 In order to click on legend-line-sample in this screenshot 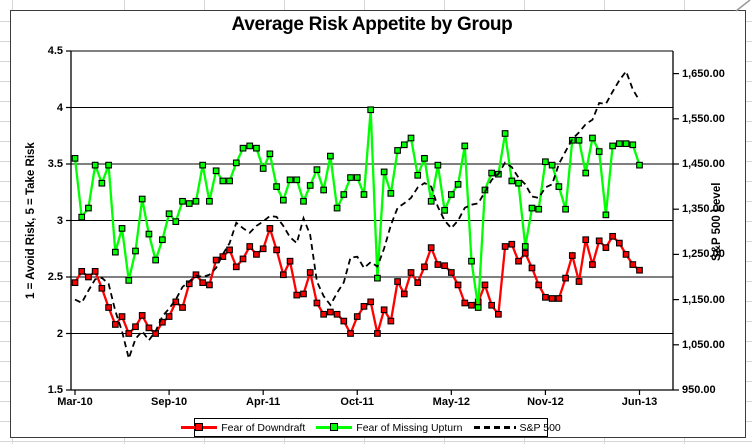, I will do `click(334, 427)`.